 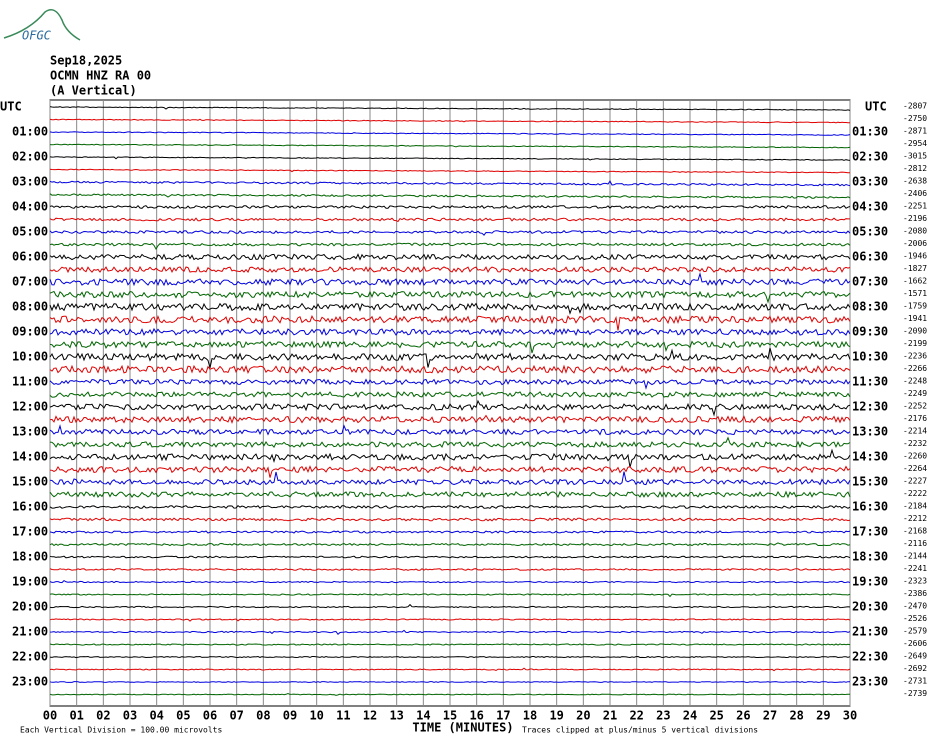 I want to click on trace-offset: -1662, so click(x=915, y=281).